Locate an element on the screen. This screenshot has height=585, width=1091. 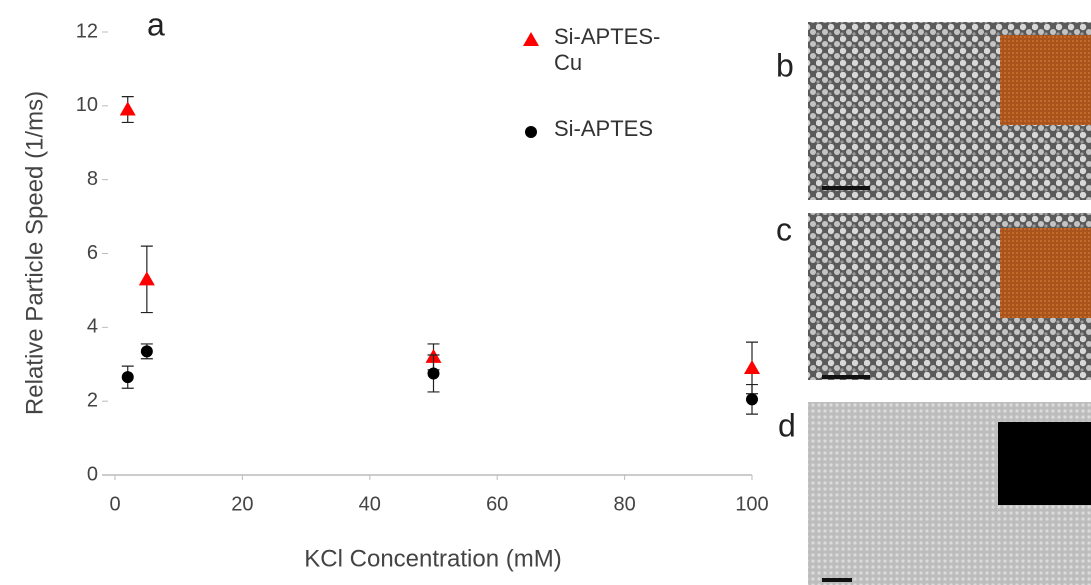
y-tick-label: 12 is located at coordinates (87, 31).